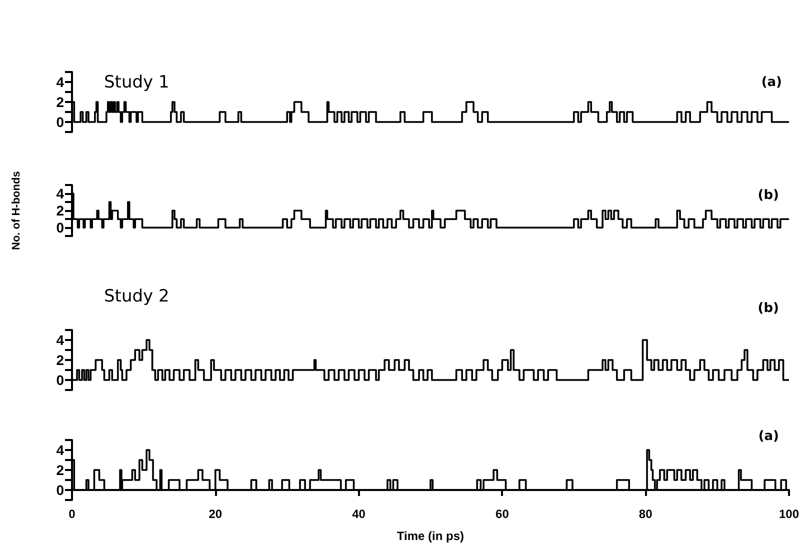 The width and height of the screenshot is (802, 559). I want to click on x-axis-title: Time (in ps), so click(430, 536).